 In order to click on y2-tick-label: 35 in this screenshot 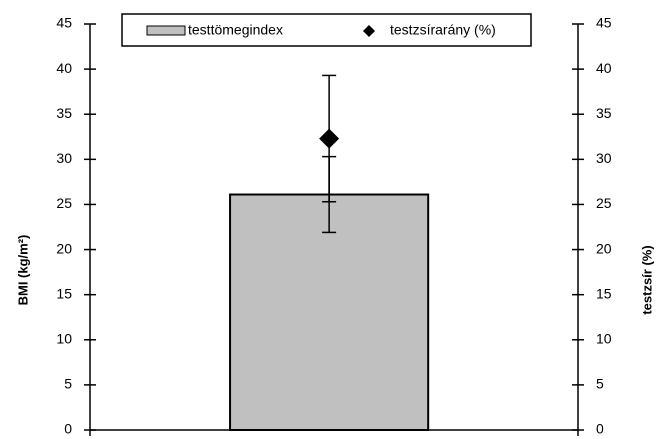, I will do `click(604, 113)`.